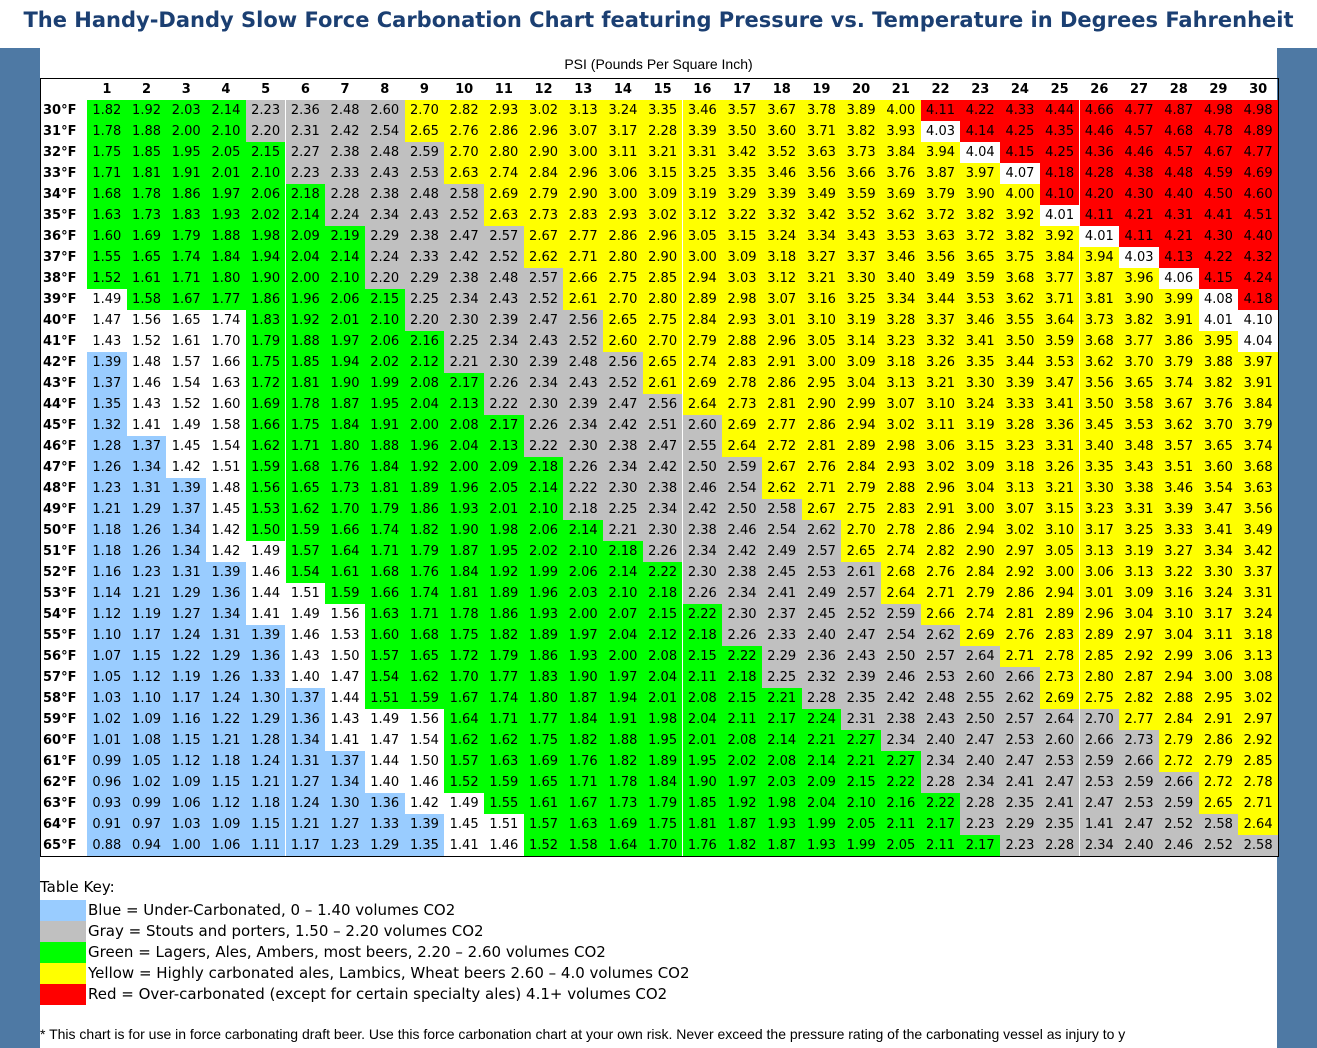 The height and width of the screenshot is (1048, 1317). I want to click on volume-cell: 1.41, so click(146, 425).